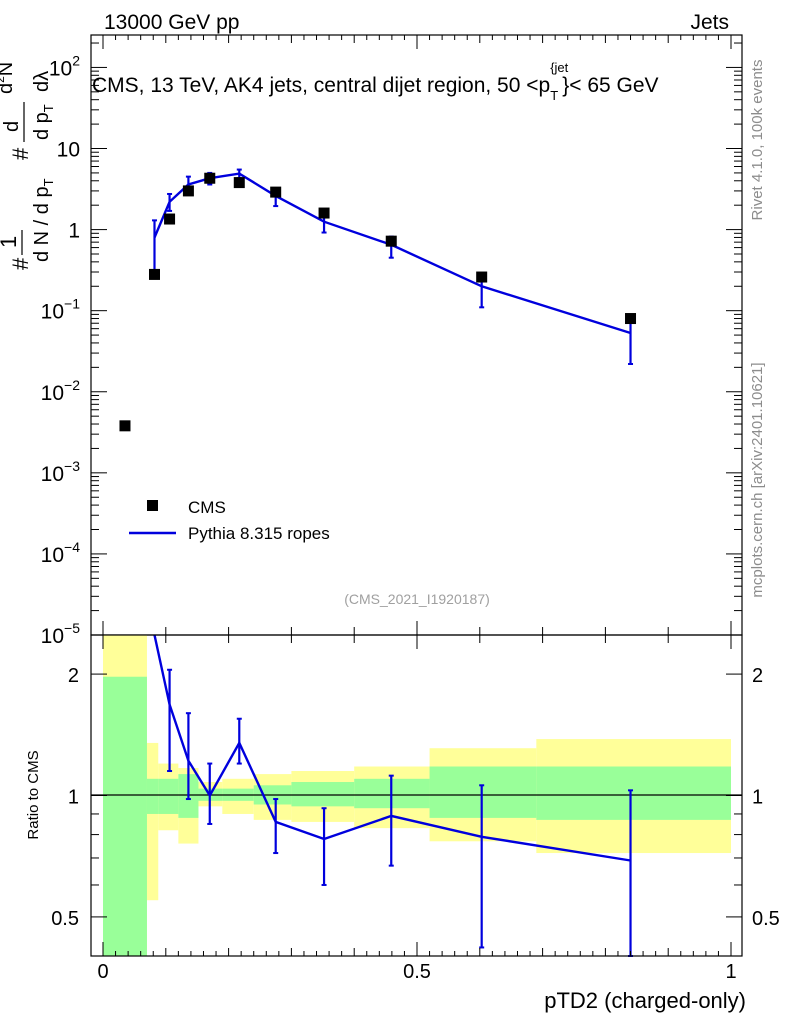 The height and width of the screenshot is (1024, 786). I want to click on header-jets-label: Jets, so click(709, 22).